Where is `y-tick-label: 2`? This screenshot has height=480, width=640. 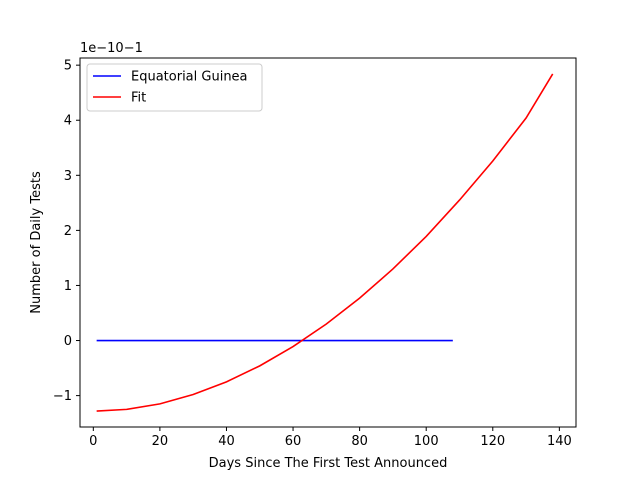 y-tick-label: 2 is located at coordinates (68, 231).